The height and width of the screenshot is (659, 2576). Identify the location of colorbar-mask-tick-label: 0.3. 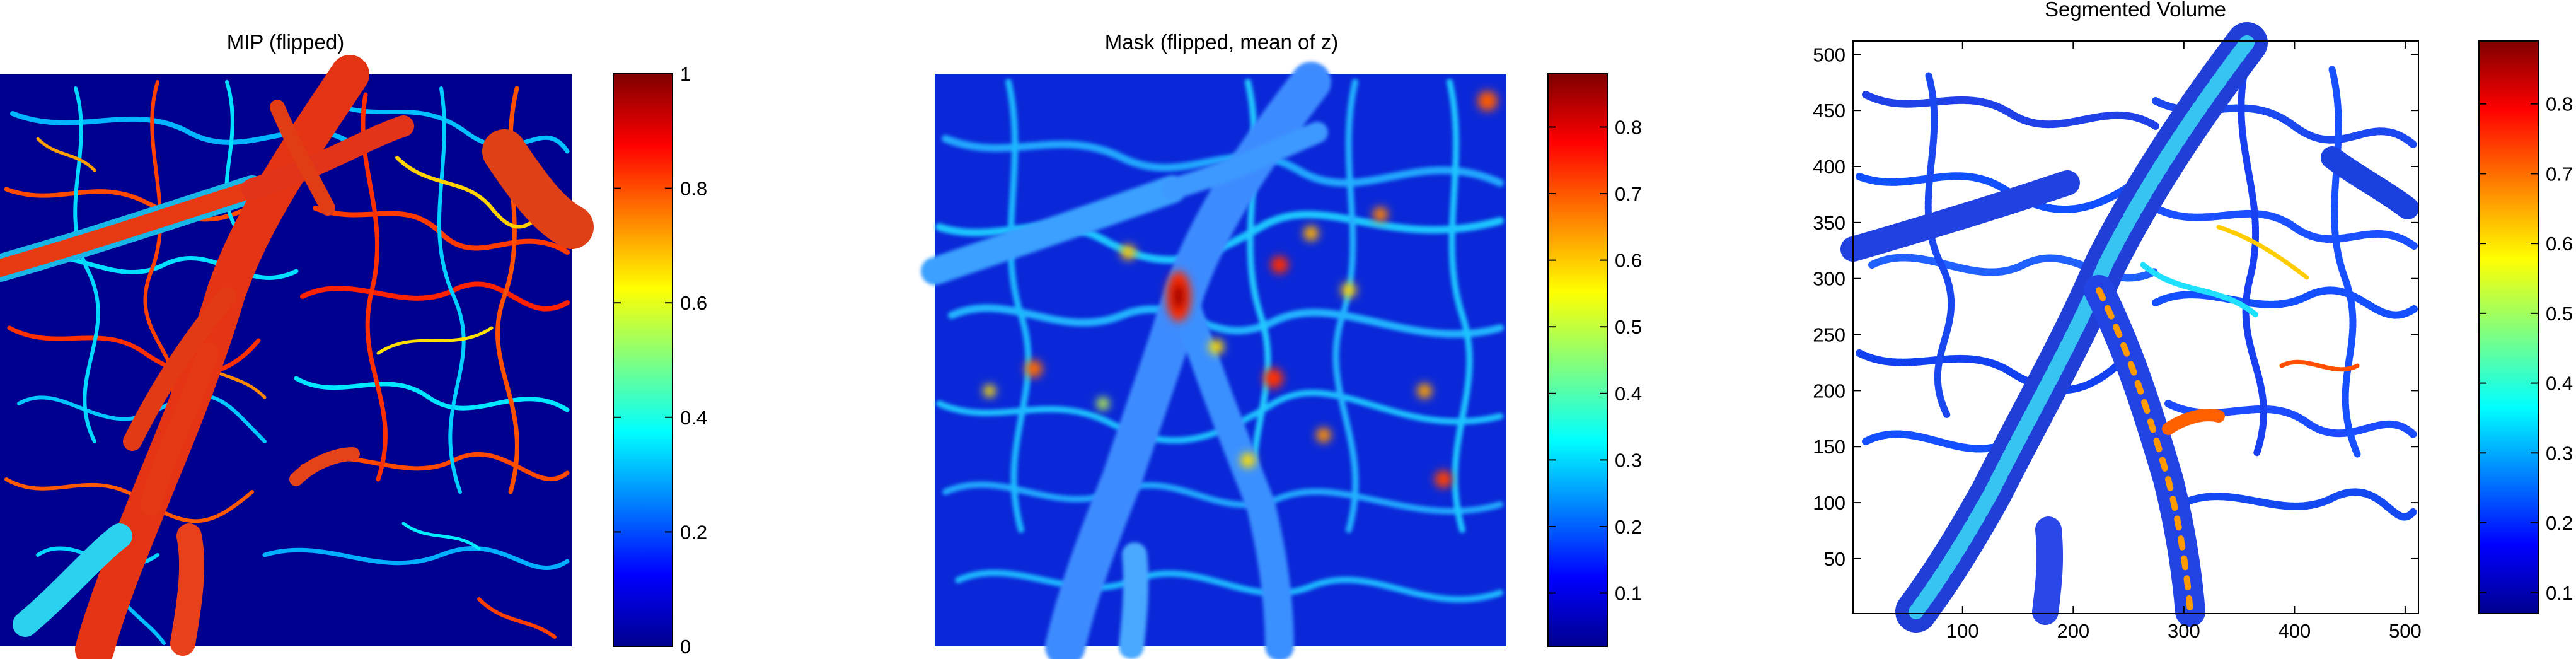
(1628, 460).